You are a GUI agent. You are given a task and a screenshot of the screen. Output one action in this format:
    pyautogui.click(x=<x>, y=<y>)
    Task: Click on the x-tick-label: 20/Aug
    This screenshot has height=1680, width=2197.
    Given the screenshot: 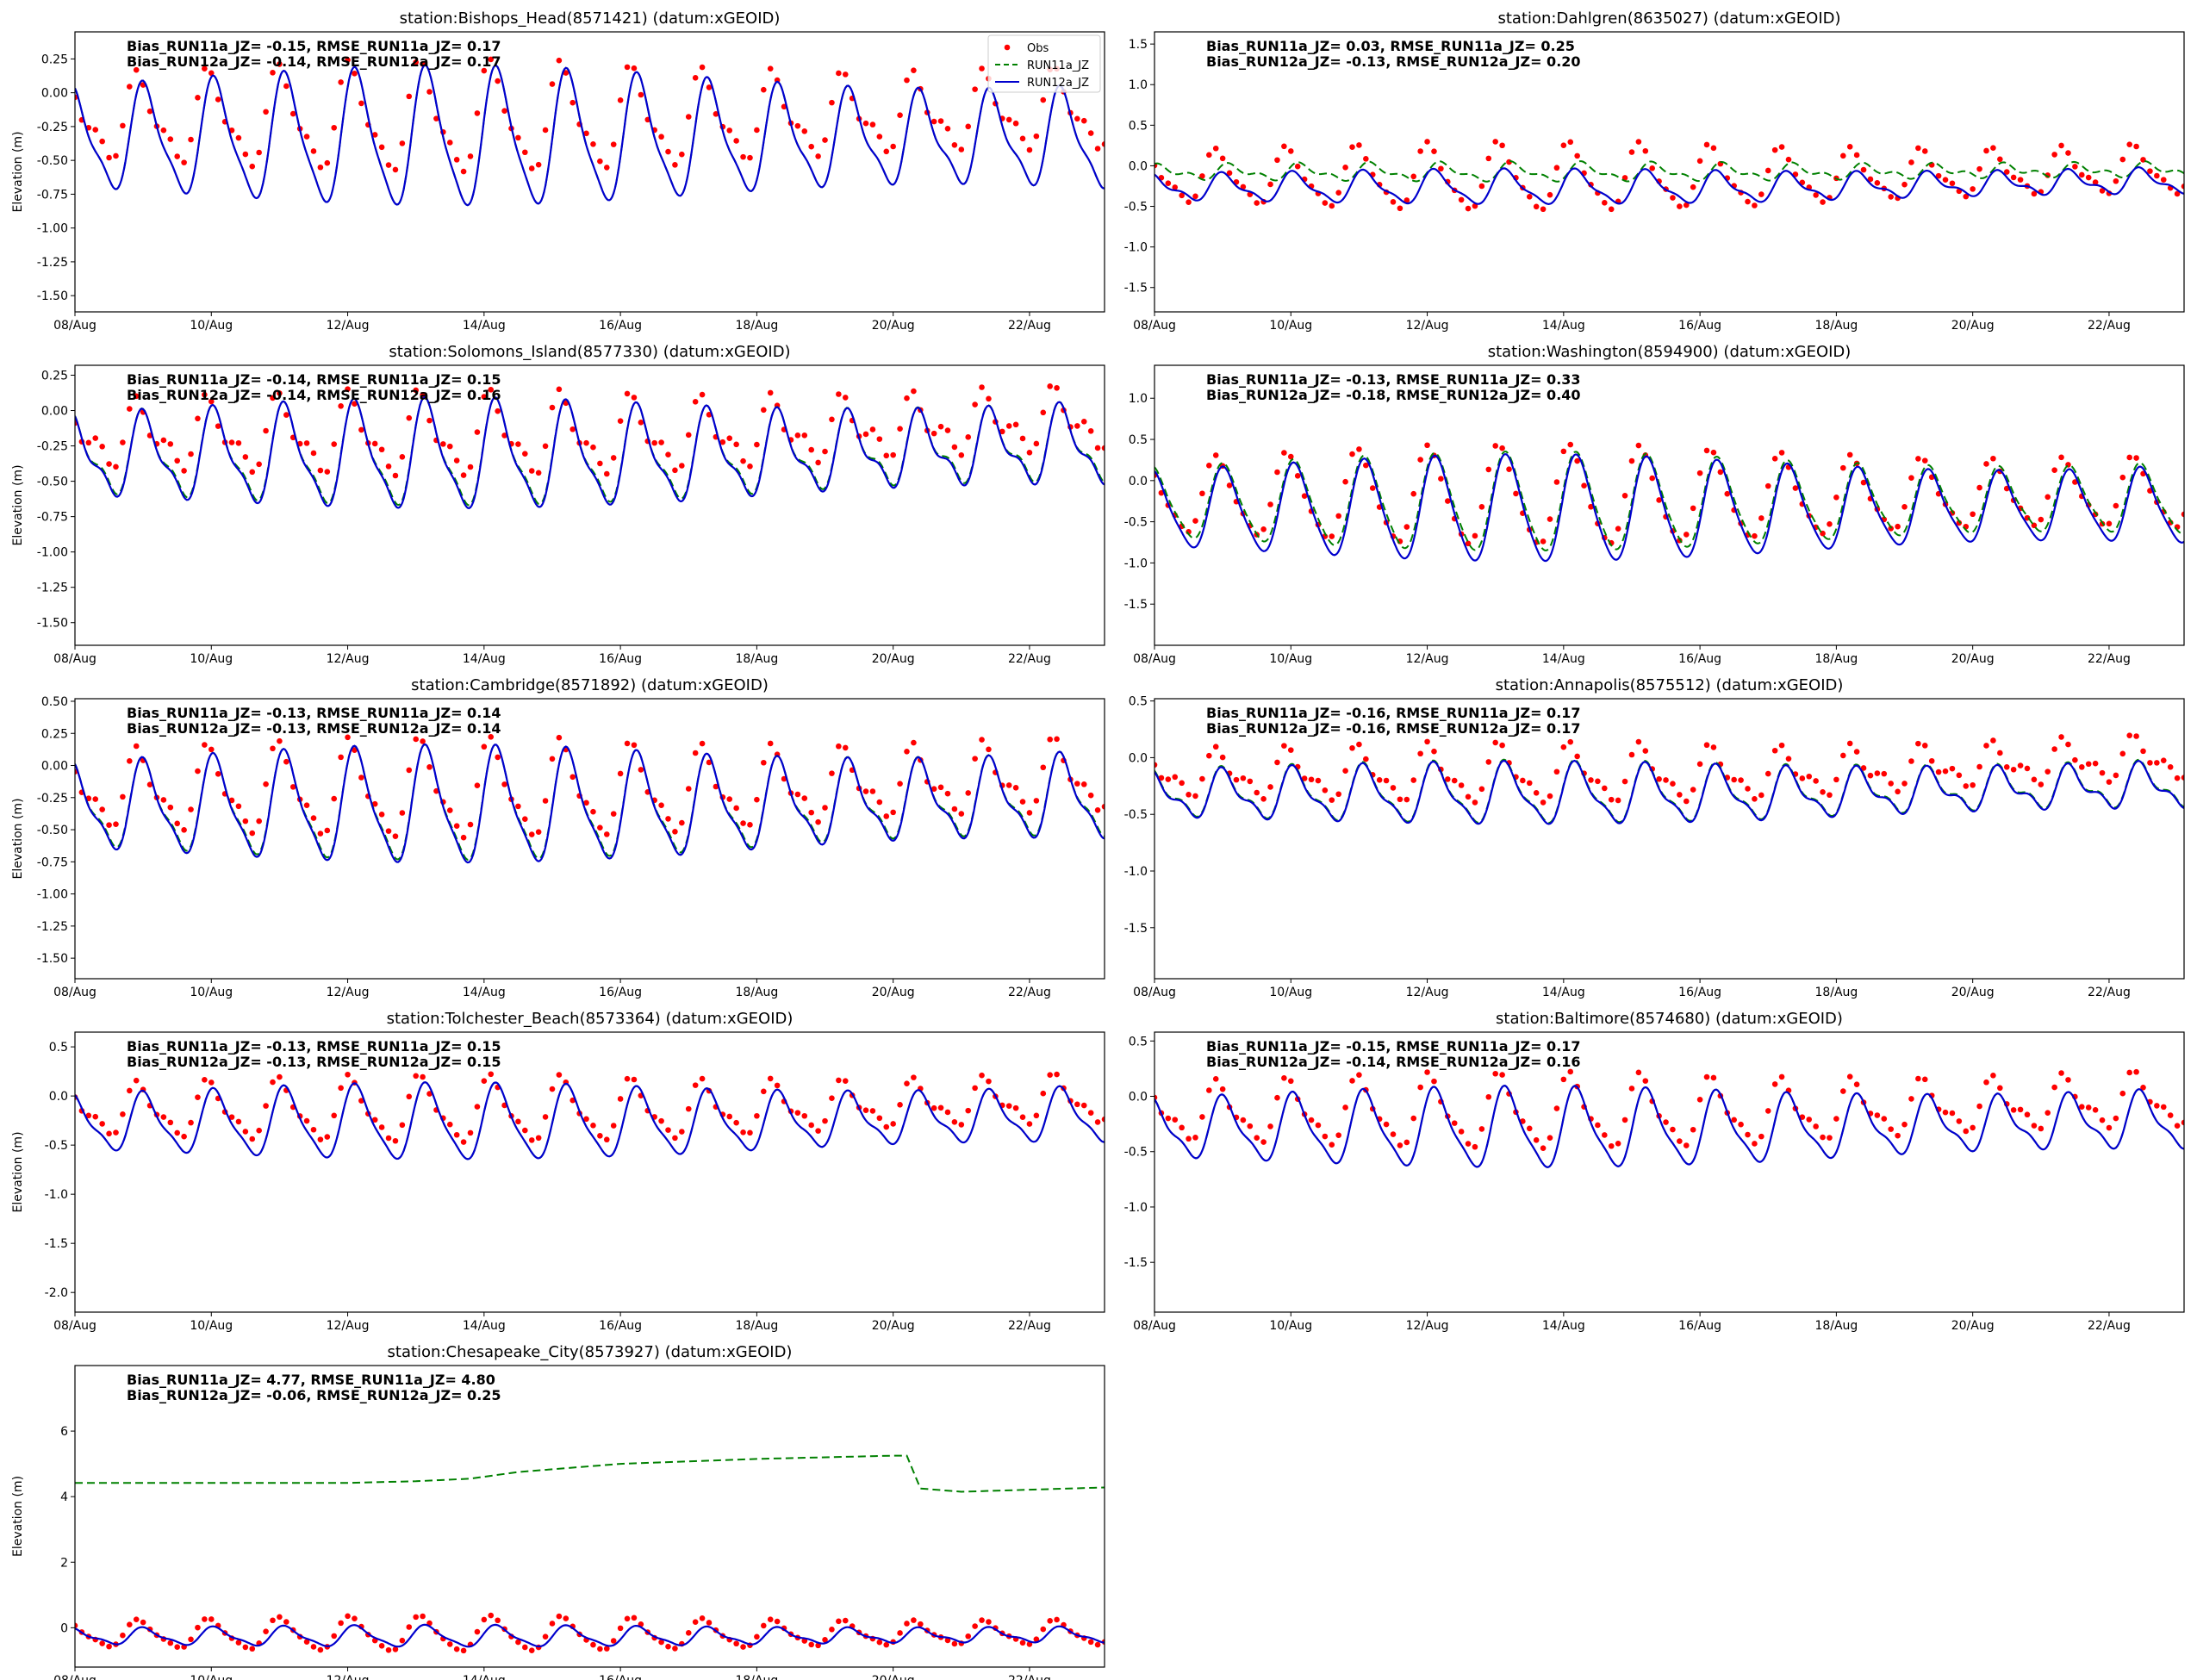 What is the action you would take?
    pyautogui.click(x=893, y=659)
    